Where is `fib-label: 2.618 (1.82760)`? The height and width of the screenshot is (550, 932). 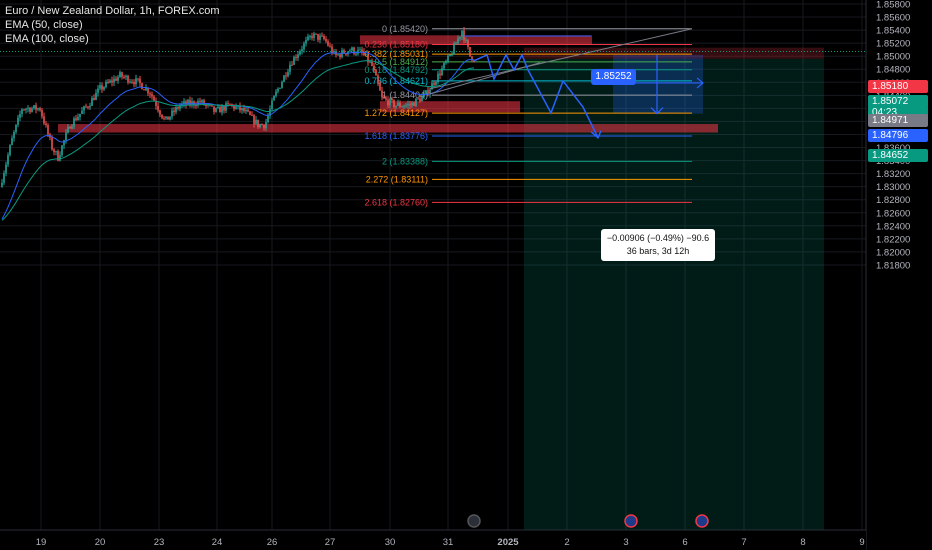 fib-label: 2.618 (1.82760) is located at coordinates (396, 202).